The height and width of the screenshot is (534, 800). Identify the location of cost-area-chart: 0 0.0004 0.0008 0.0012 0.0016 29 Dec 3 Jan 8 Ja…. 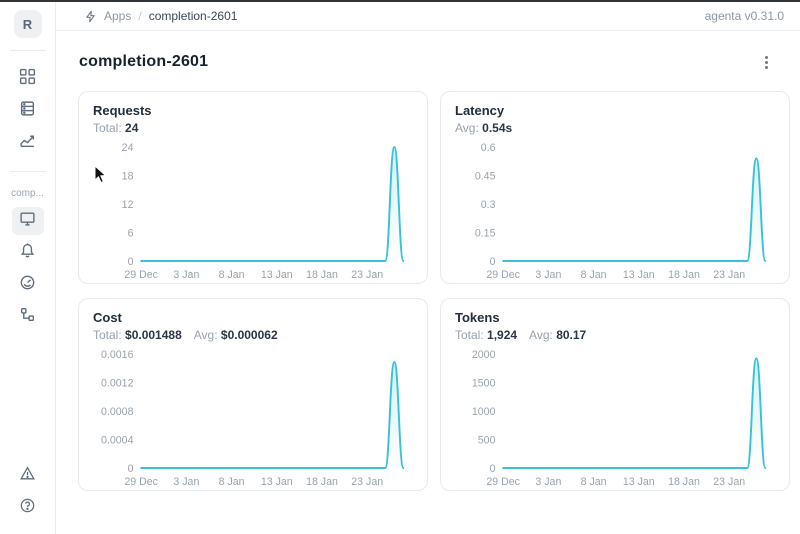
(253, 418).